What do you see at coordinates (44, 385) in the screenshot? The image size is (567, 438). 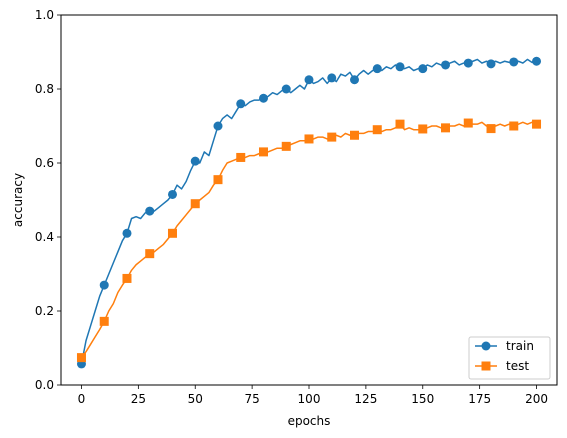 I see `y-tick-label: 0.0` at bounding box center [44, 385].